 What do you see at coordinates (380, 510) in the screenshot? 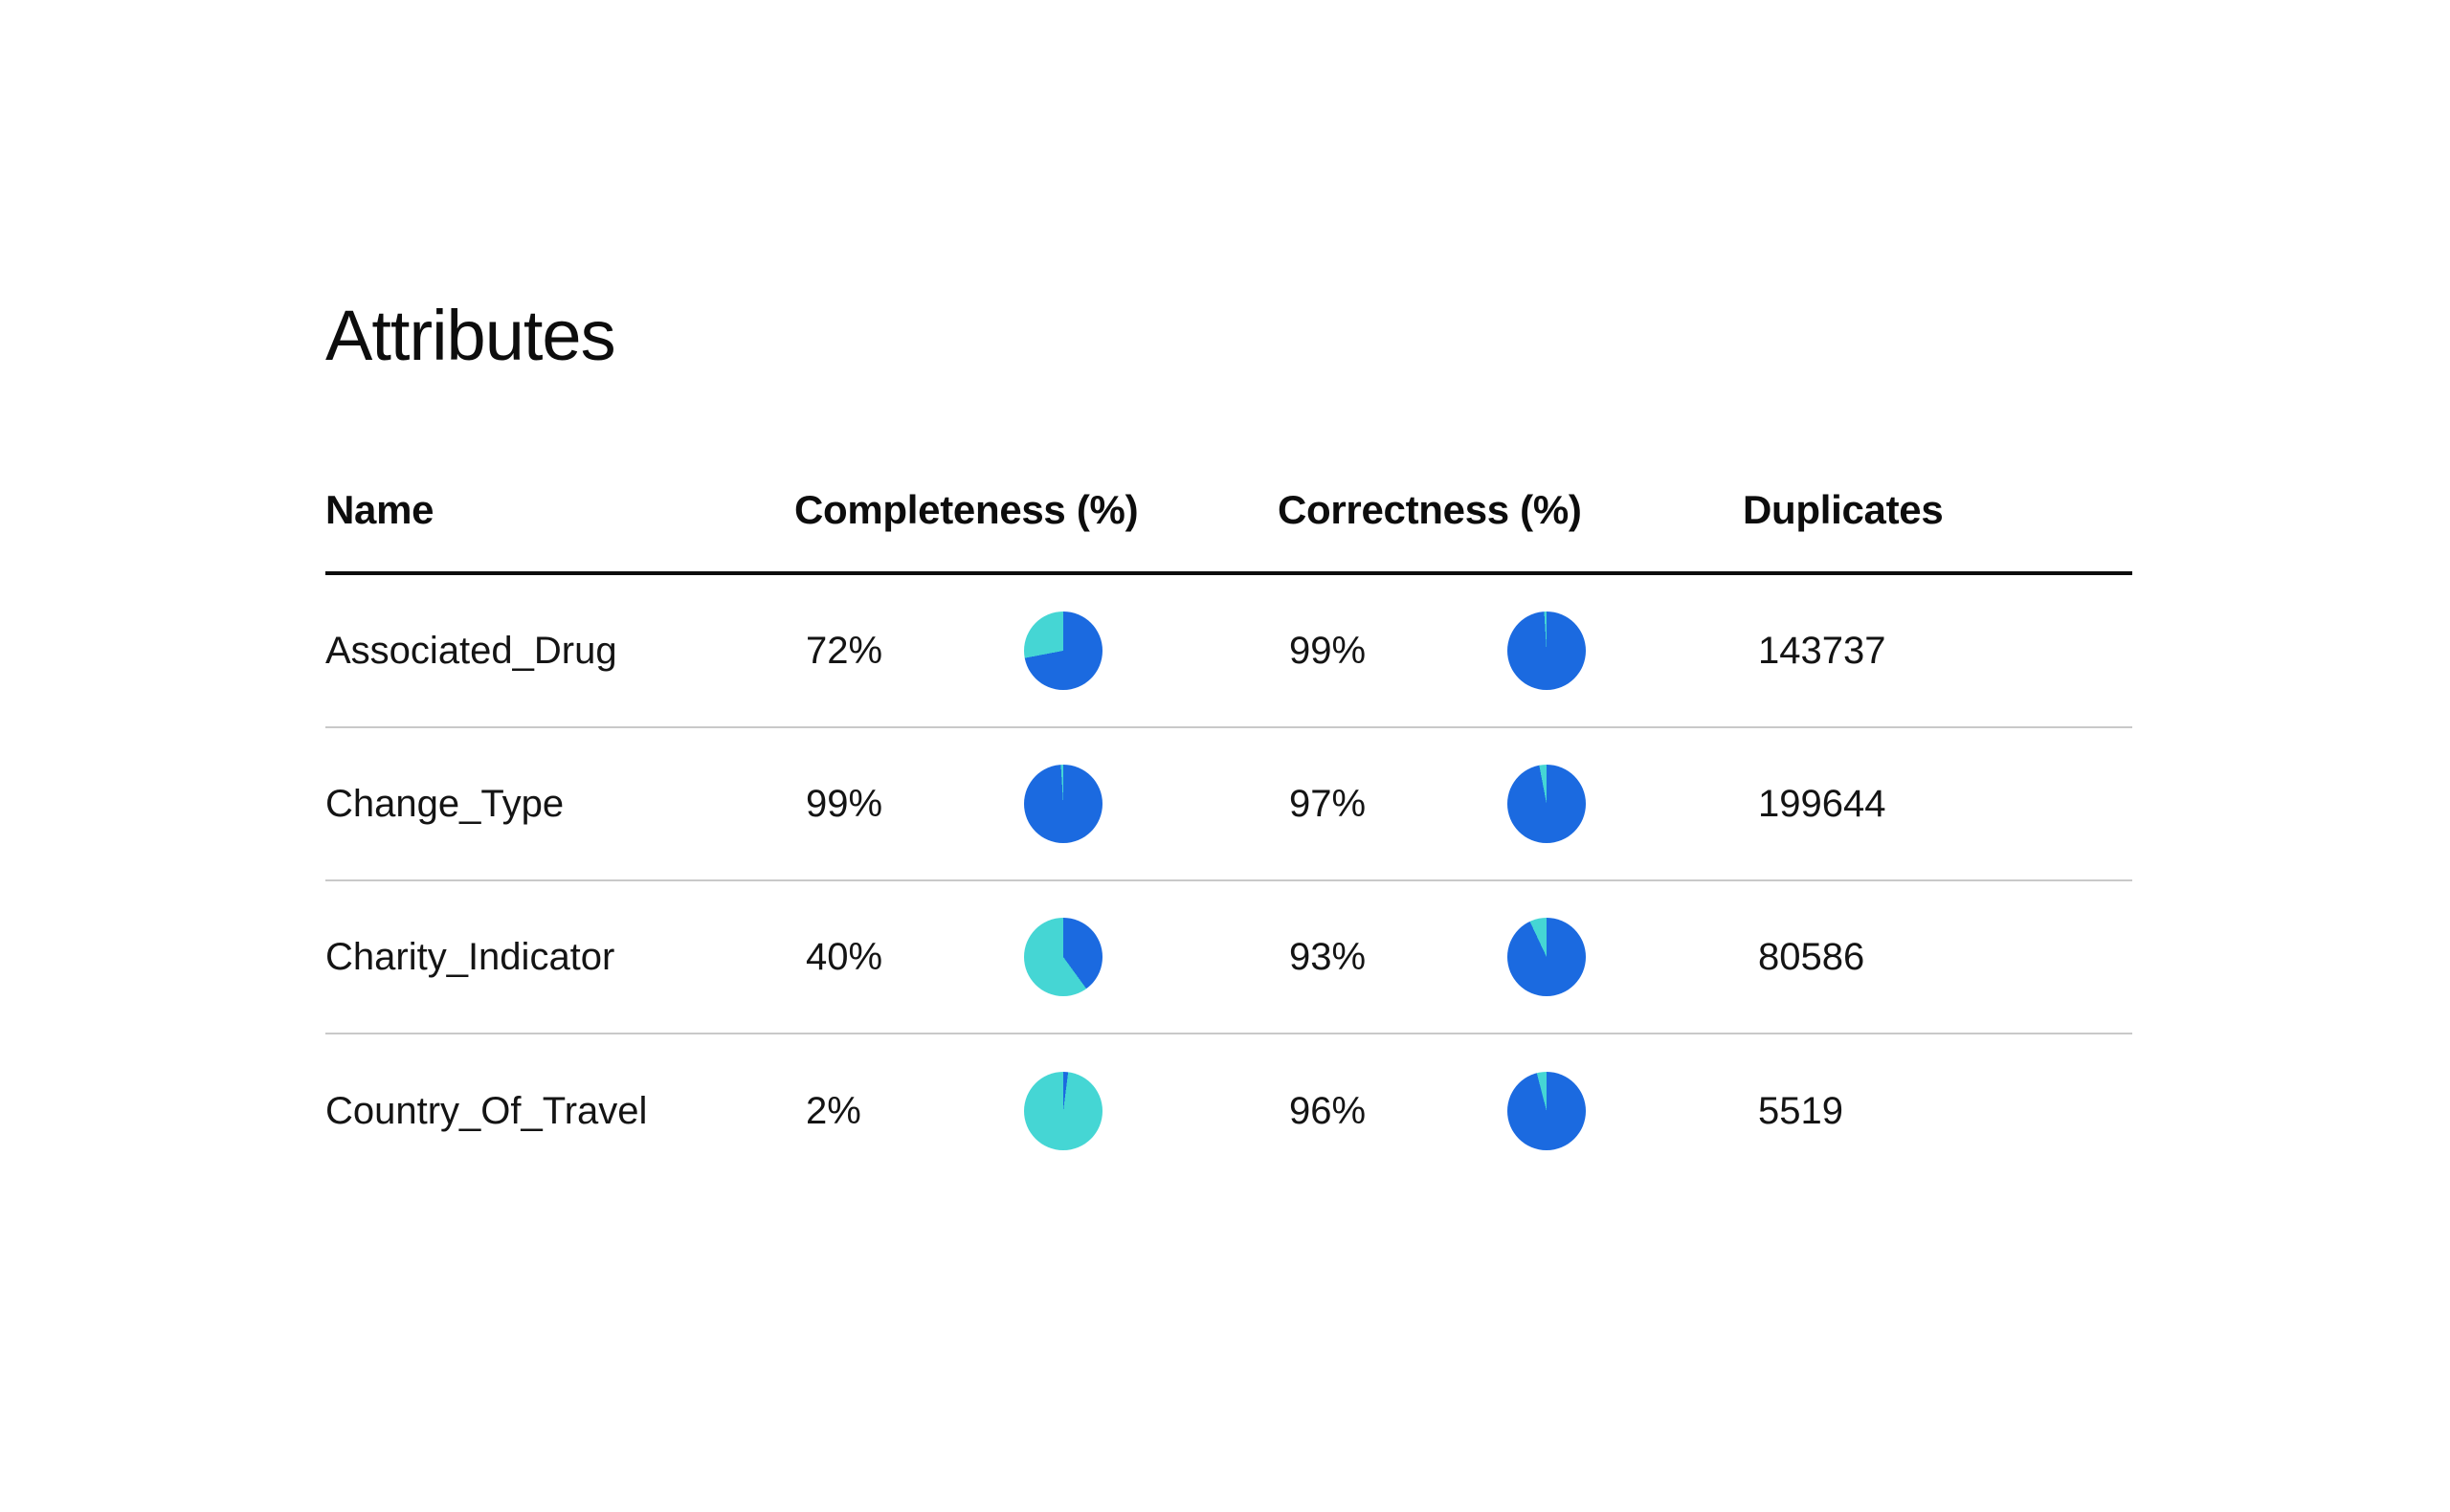
I see `column-header-name: Name` at bounding box center [380, 510].